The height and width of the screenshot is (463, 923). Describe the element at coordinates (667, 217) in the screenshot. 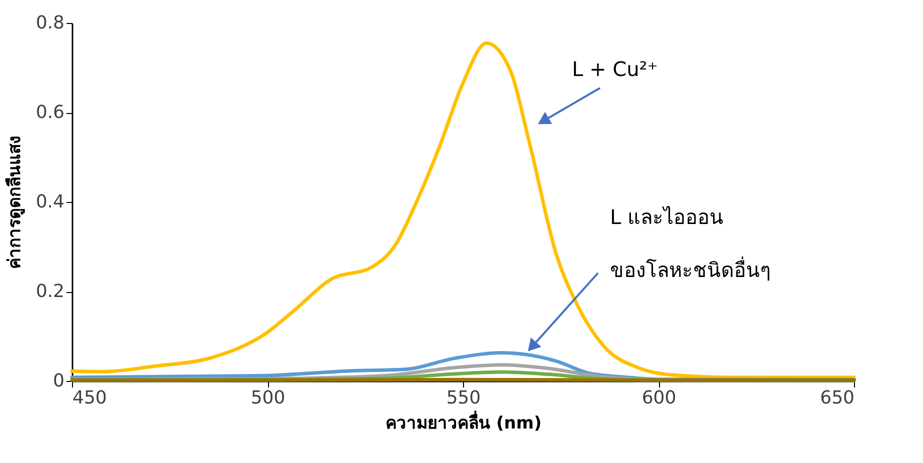

I see `annotation: L และไอออน` at that location.